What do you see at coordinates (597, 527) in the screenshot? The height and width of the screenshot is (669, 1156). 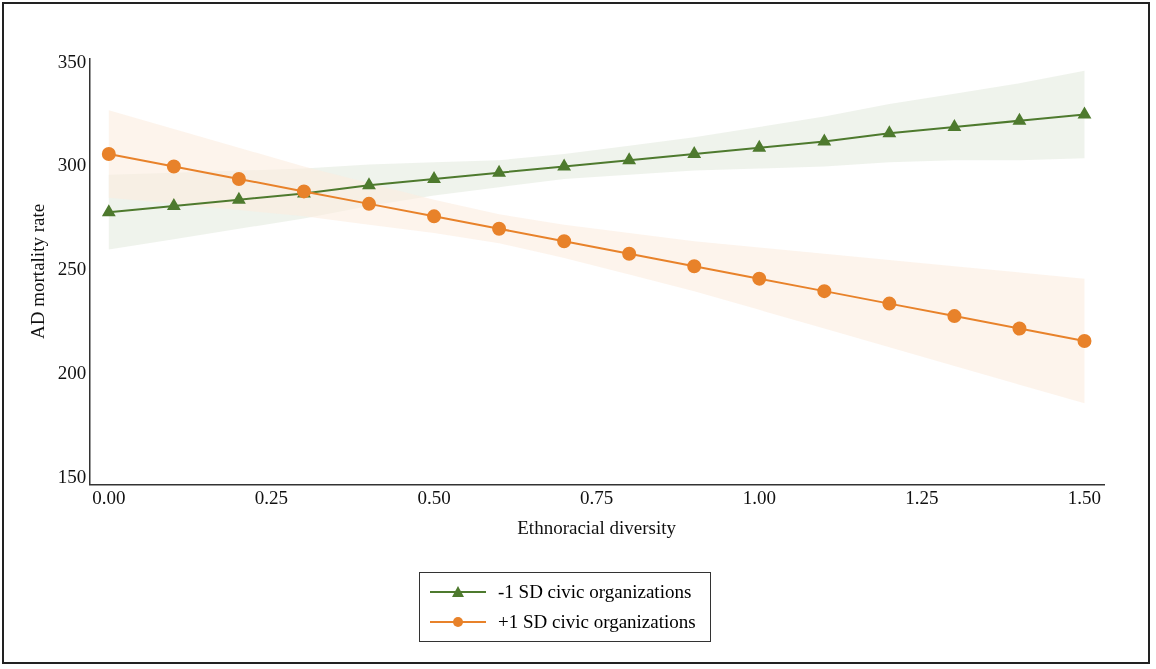 I see `x-axis-title: Ethnoracial diversity` at bounding box center [597, 527].